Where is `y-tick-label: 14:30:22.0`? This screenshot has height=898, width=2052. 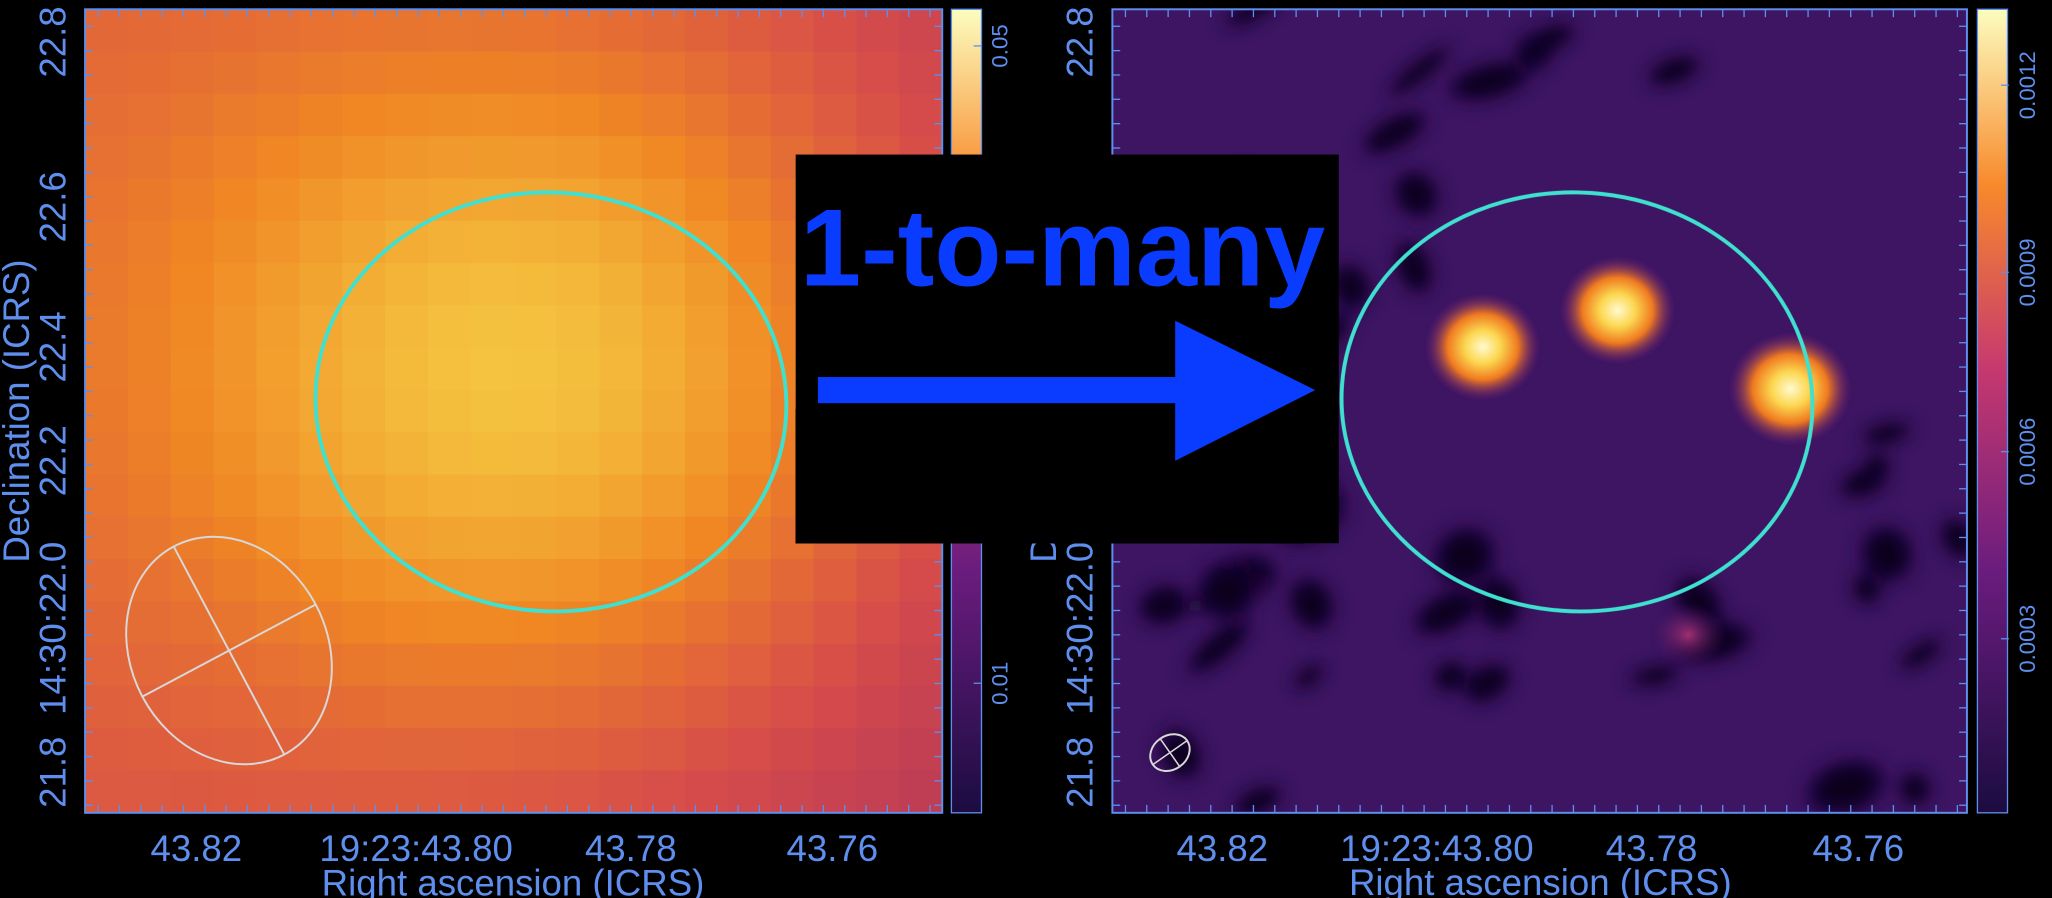 y-tick-label: 14:30:22.0 is located at coordinates (1080, 628).